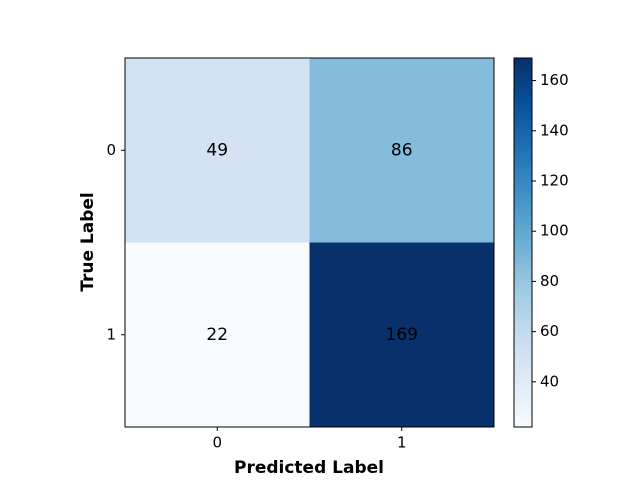 This screenshot has width=640, height=480. Describe the element at coordinates (554, 181) in the screenshot. I see `colorbar-tick-label: 120` at that location.